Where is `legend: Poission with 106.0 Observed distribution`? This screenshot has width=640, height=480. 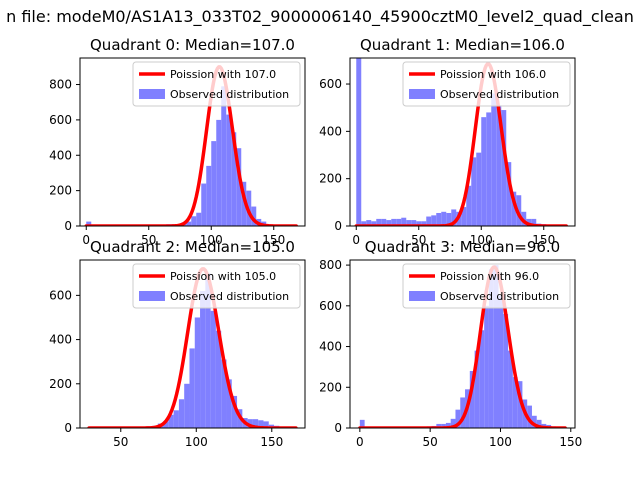 legend: Poission with 106.0 Observed distribution is located at coordinates (486, 84).